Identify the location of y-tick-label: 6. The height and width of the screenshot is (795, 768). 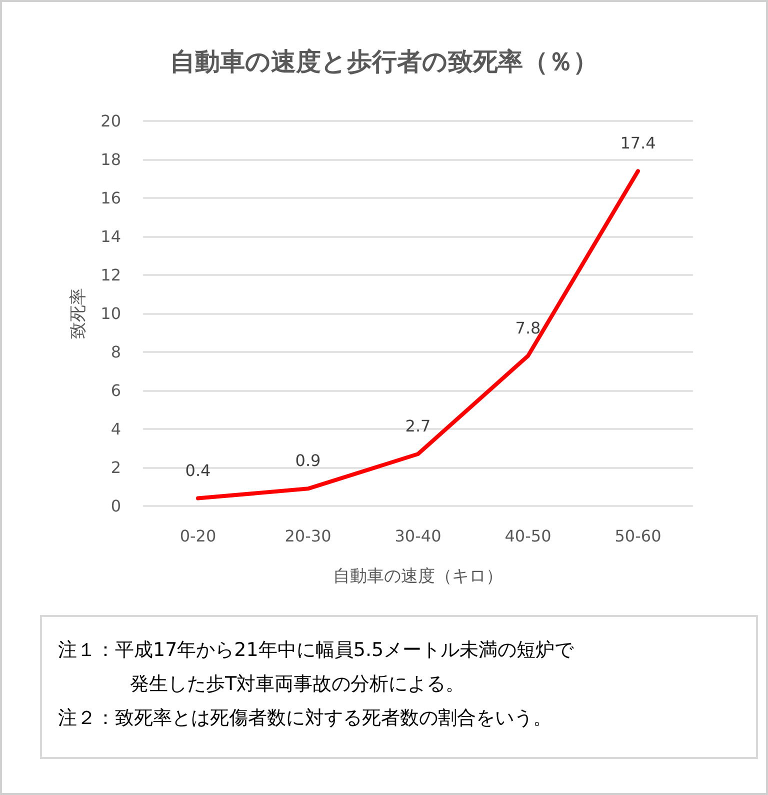
(115, 390).